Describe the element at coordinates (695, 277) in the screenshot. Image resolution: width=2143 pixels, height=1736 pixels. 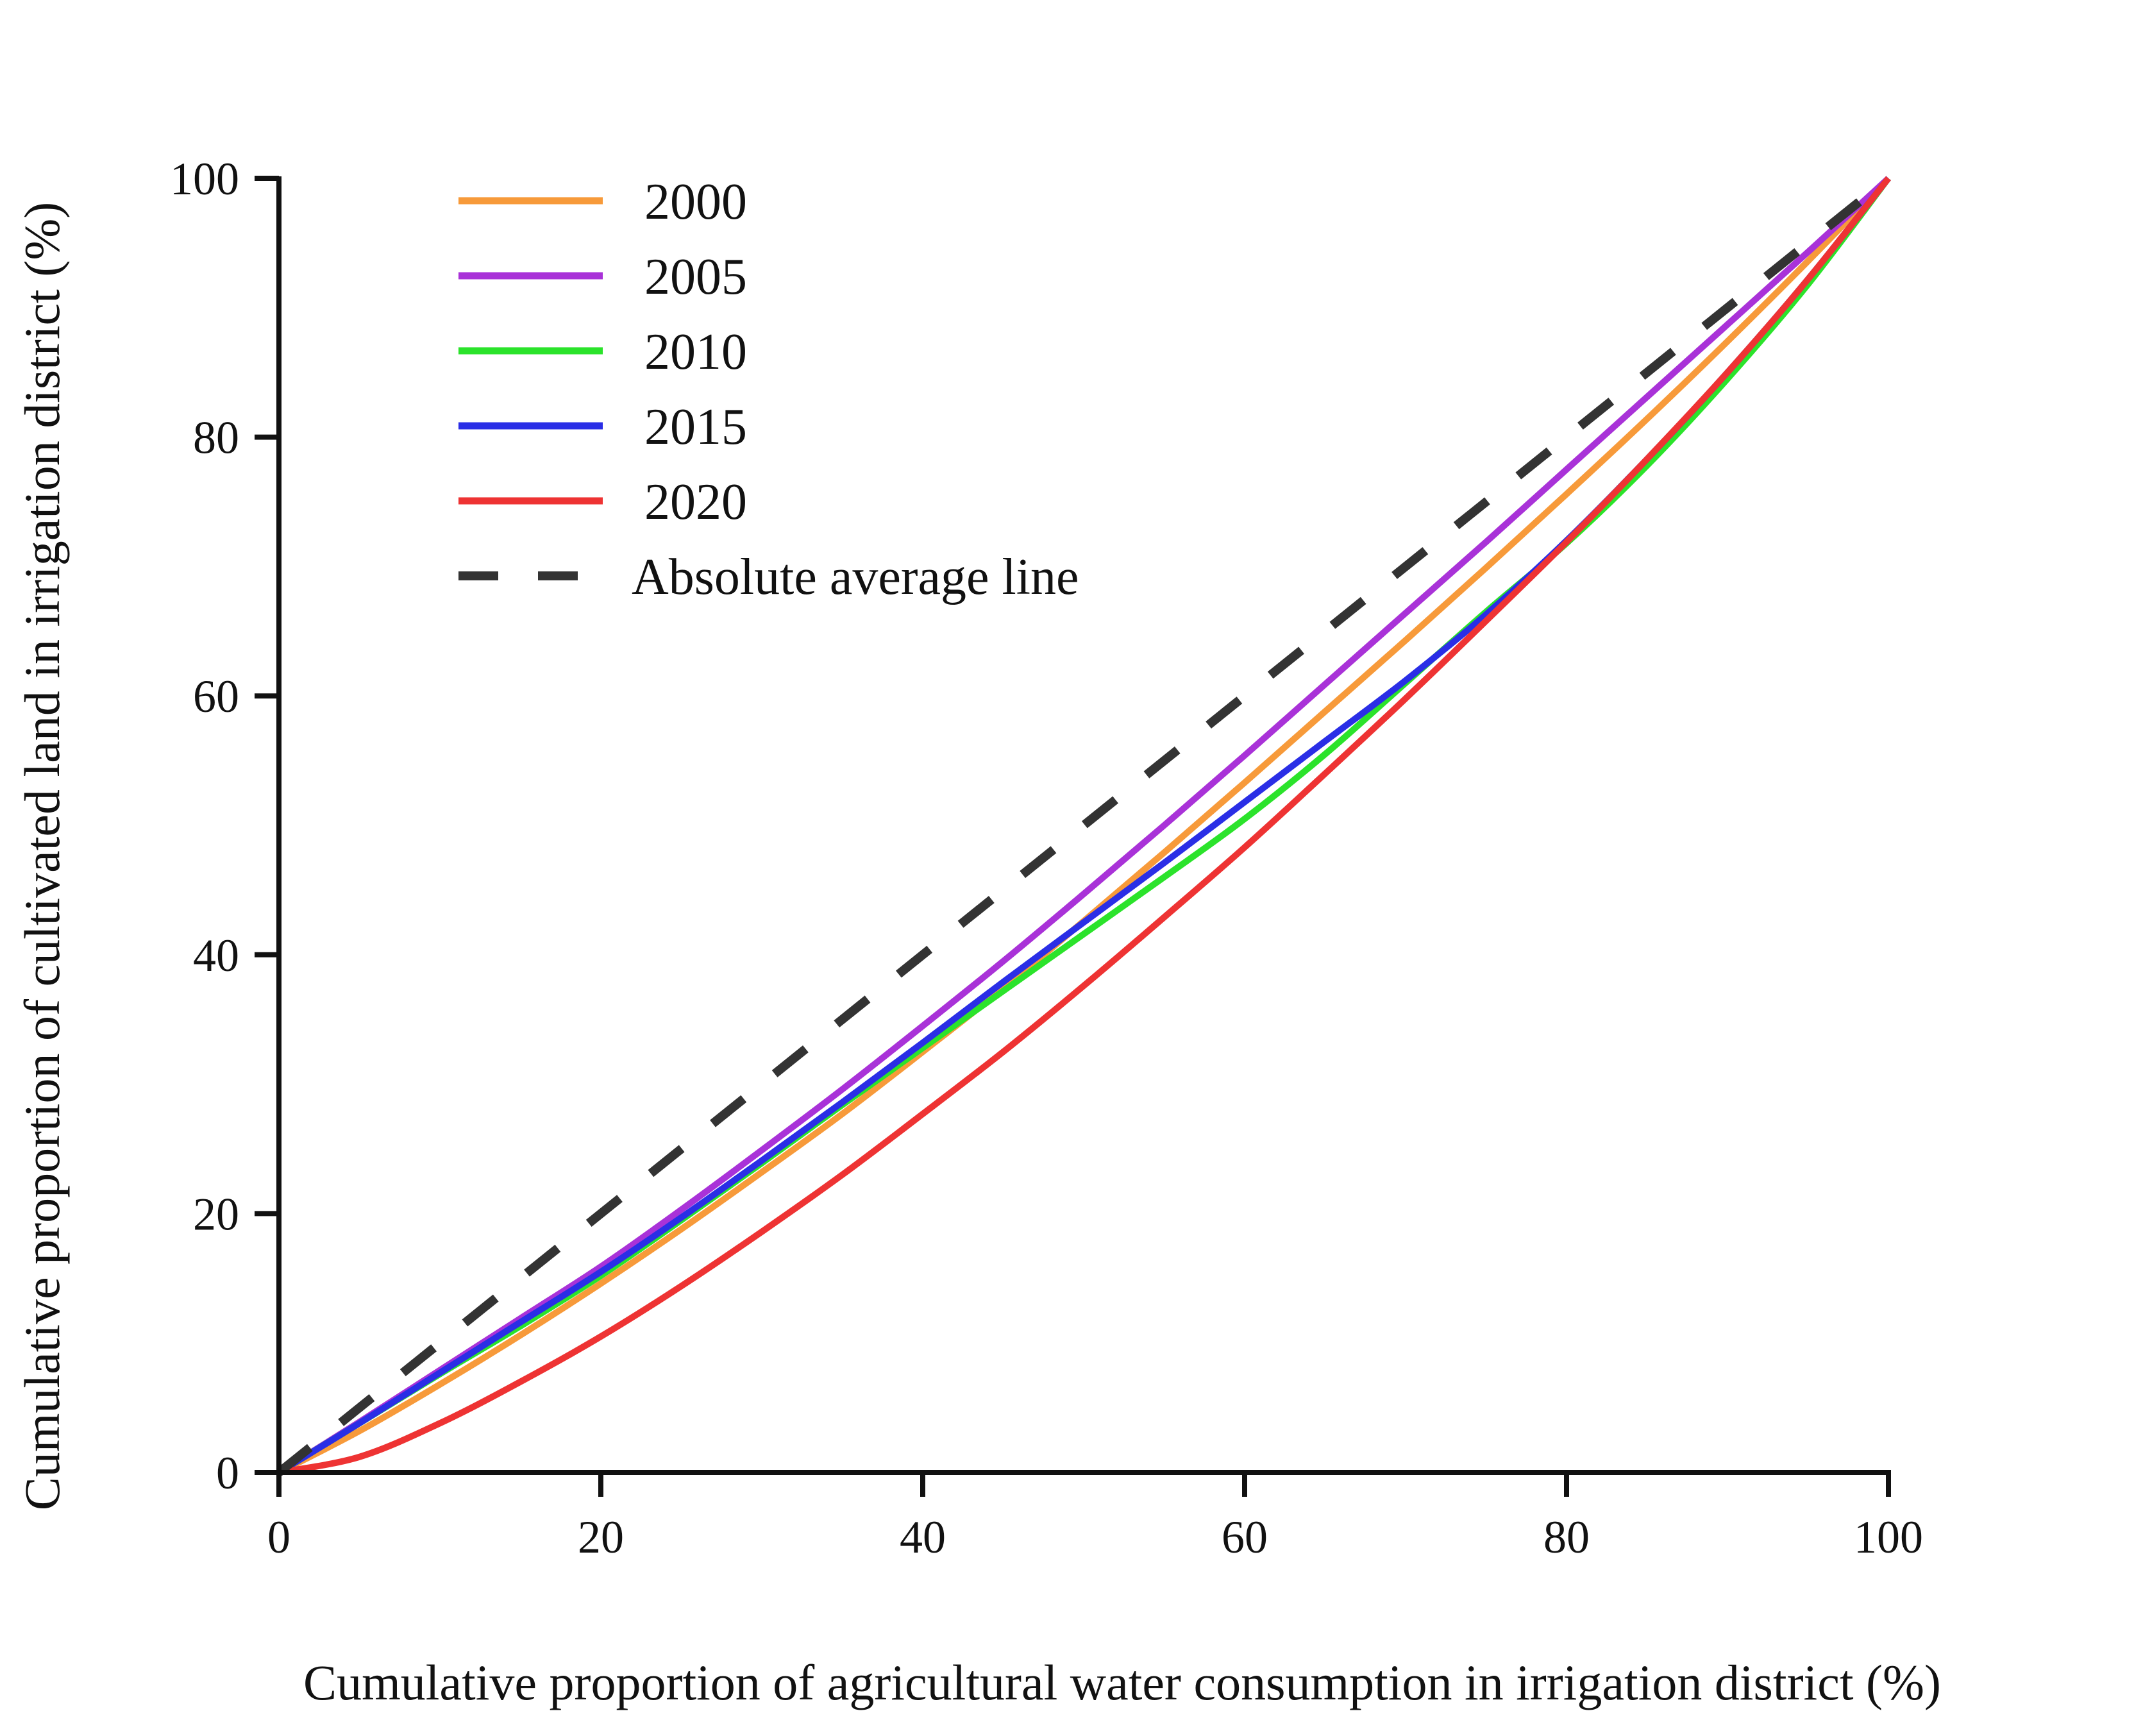
I see `legend-label-2005: 2005` at that location.